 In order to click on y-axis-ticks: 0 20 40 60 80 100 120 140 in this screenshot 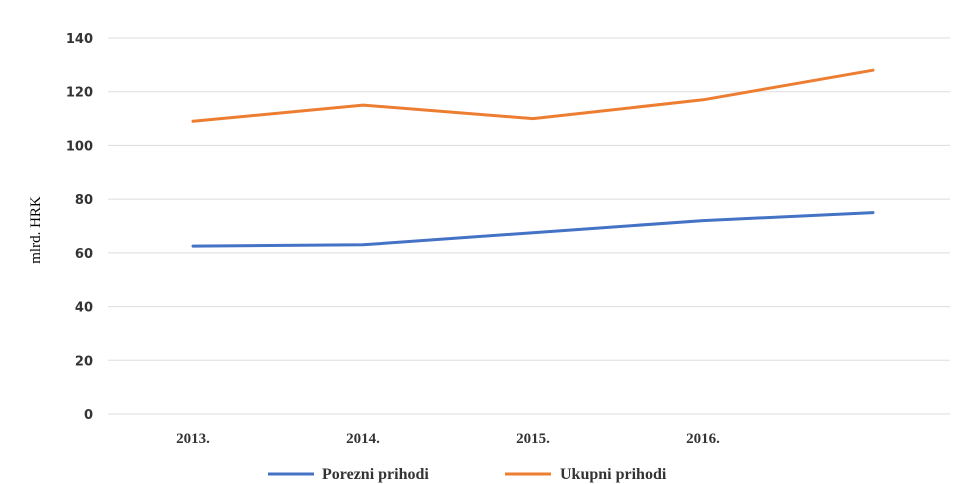, I will do `click(79, 227)`.